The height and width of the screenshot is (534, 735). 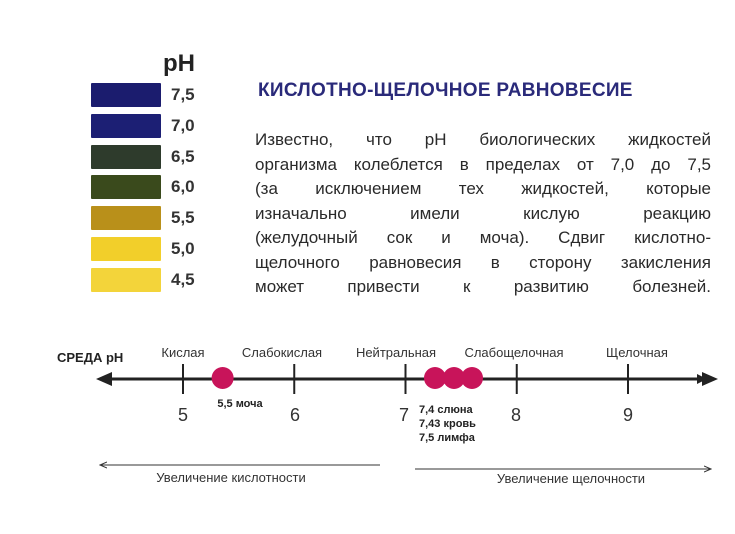 What do you see at coordinates (182, 352) in the screenshot?
I see `zone-label: Кислая` at bounding box center [182, 352].